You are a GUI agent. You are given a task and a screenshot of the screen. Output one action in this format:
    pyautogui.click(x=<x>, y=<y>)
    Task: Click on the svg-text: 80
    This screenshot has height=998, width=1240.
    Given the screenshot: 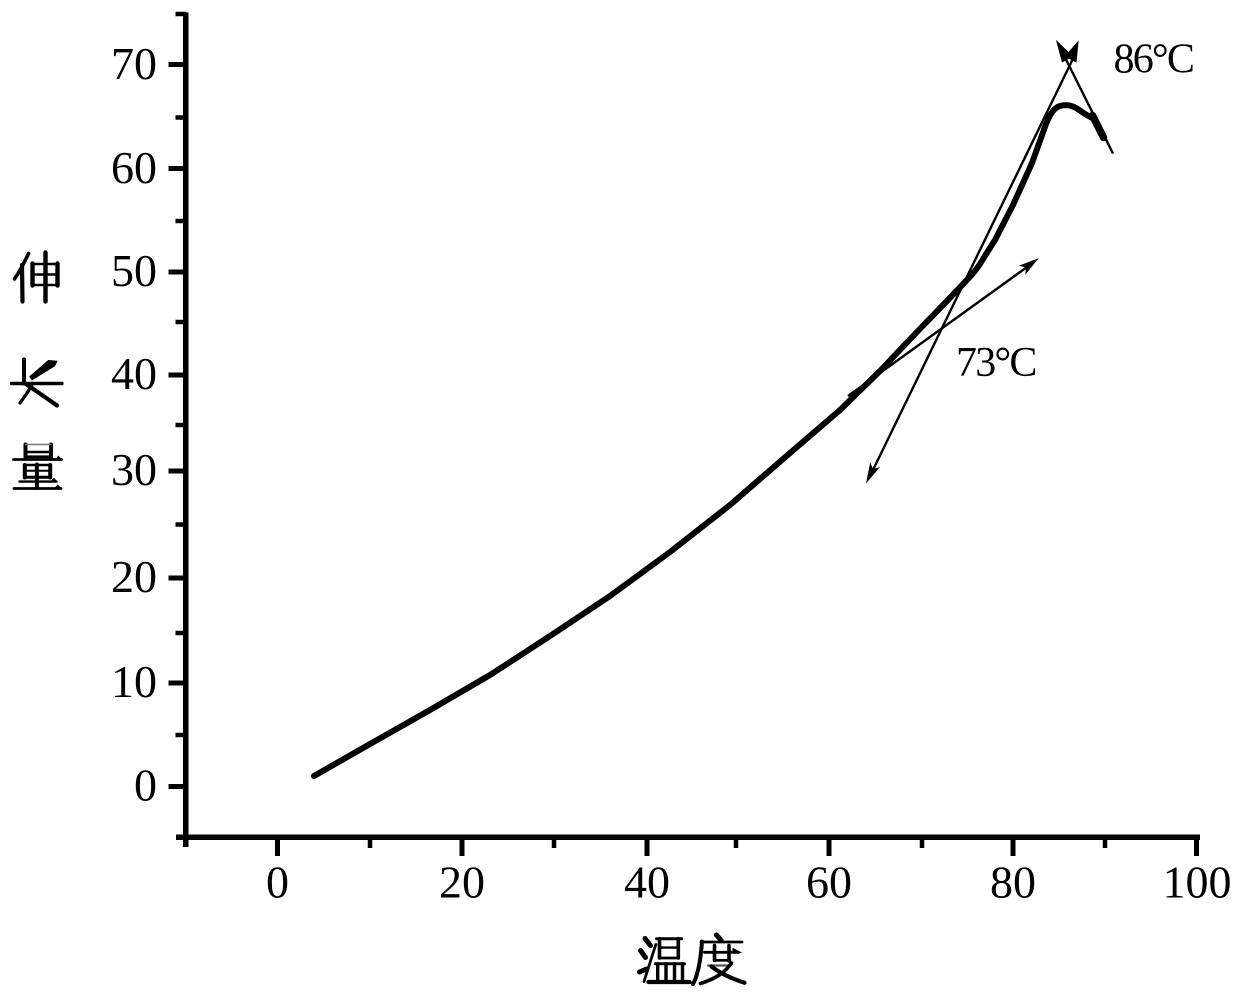 What is the action you would take?
    pyautogui.click(x=1013, y=882)
    